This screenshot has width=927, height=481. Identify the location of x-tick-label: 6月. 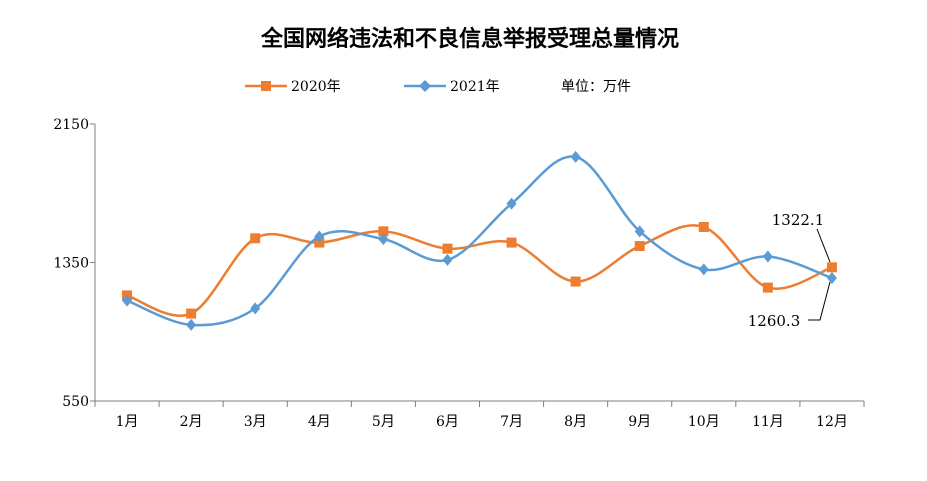
(447, 422).